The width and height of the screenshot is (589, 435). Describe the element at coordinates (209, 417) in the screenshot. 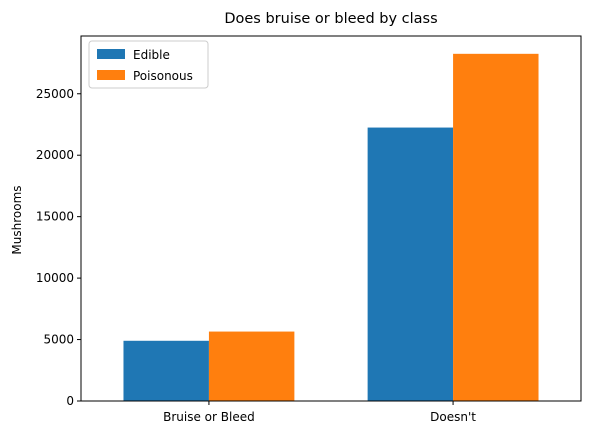

I see `x-tick-label-0: Bruise or Bleed` at that location.